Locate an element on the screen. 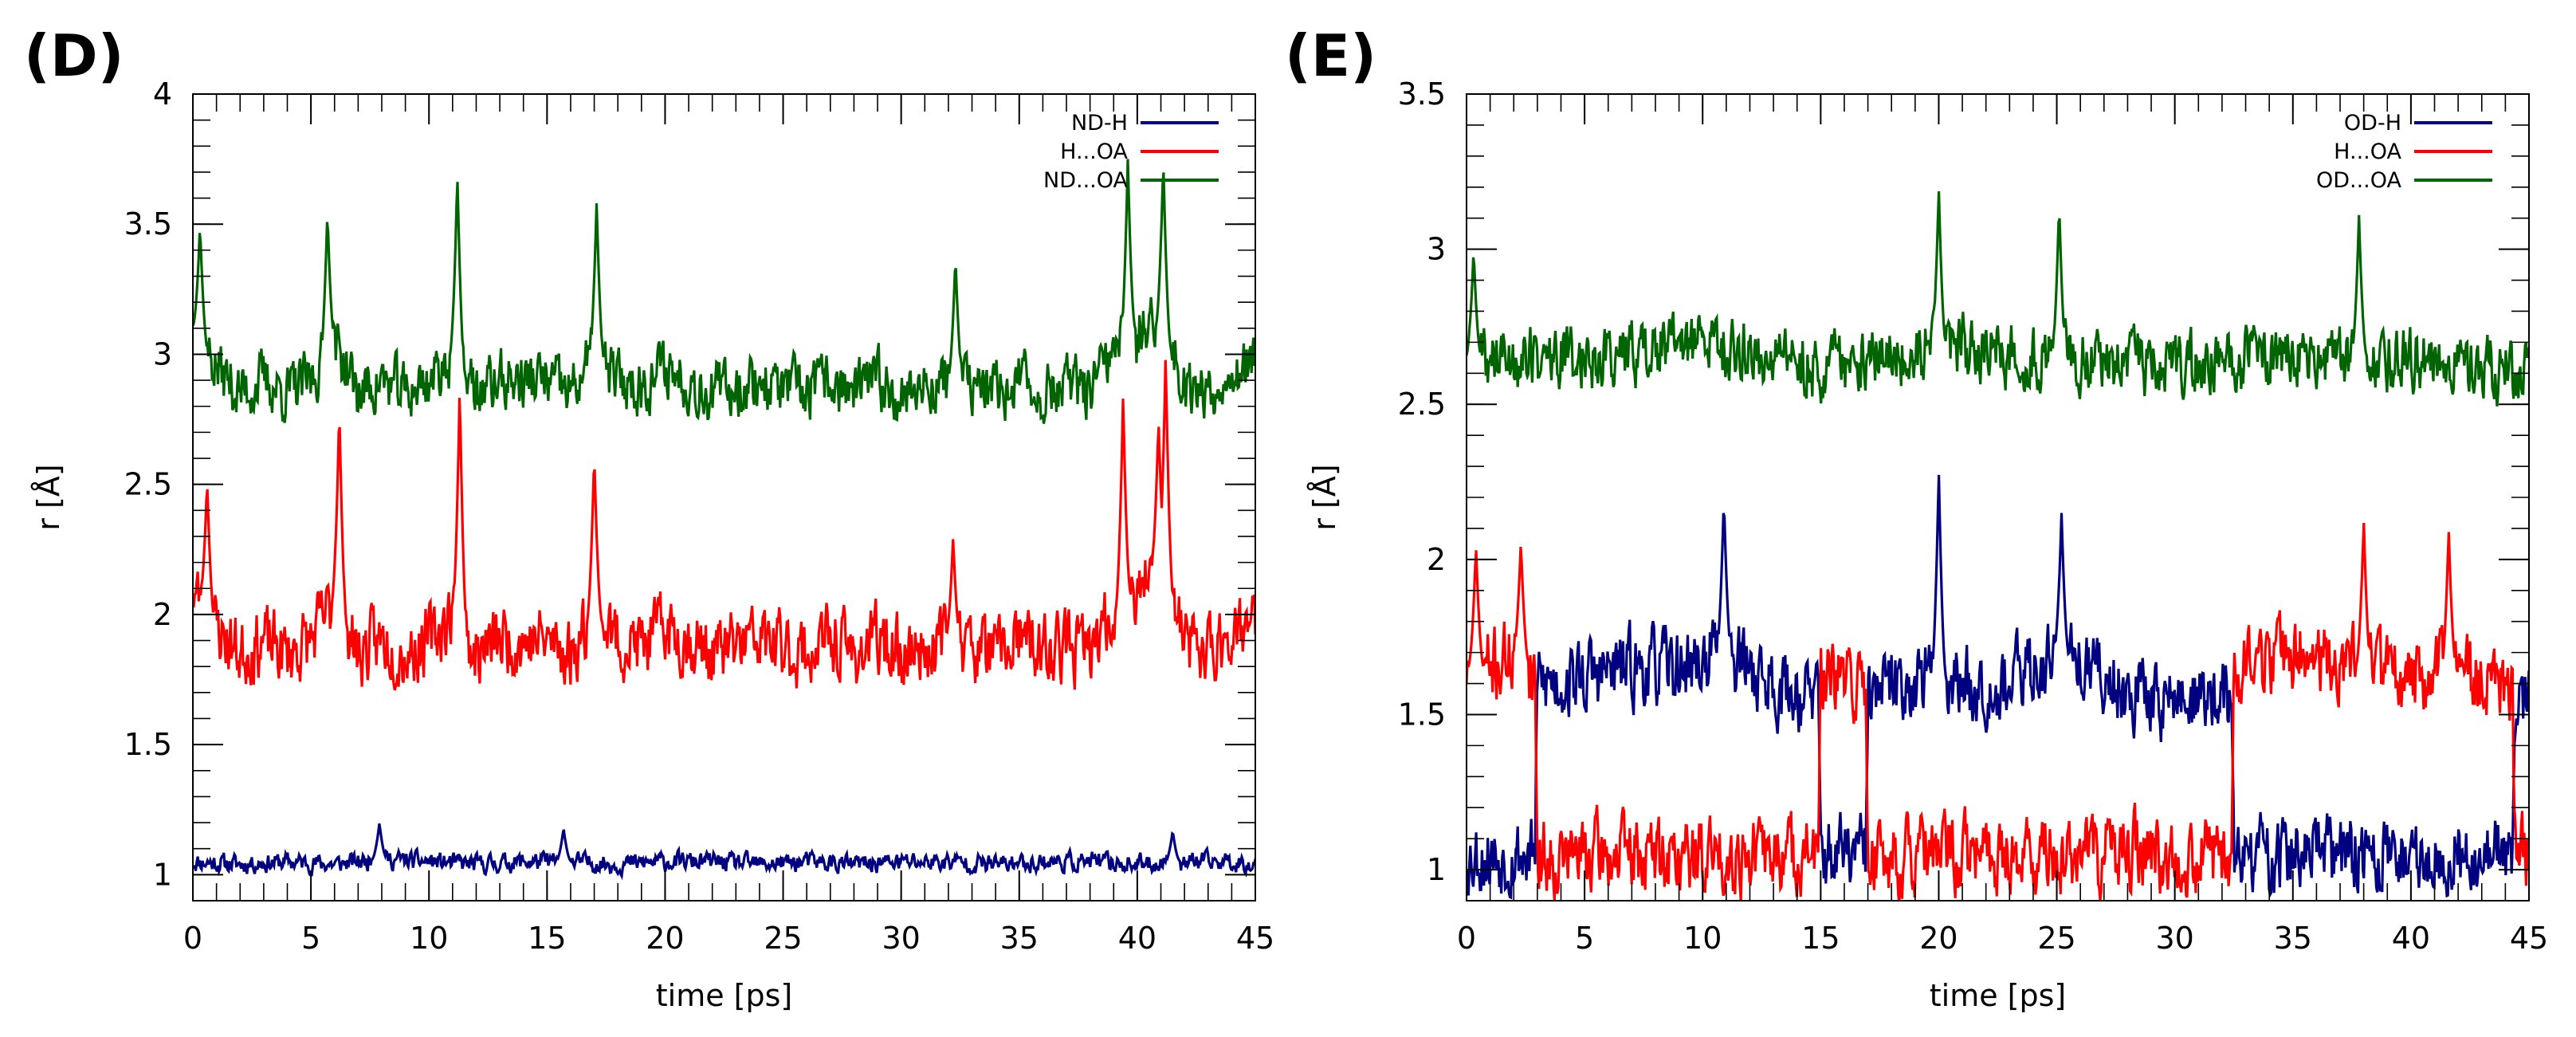 This screenshot has width=2576, height=1037. legend-label: ND-H is located at coordinates (1099, 123).